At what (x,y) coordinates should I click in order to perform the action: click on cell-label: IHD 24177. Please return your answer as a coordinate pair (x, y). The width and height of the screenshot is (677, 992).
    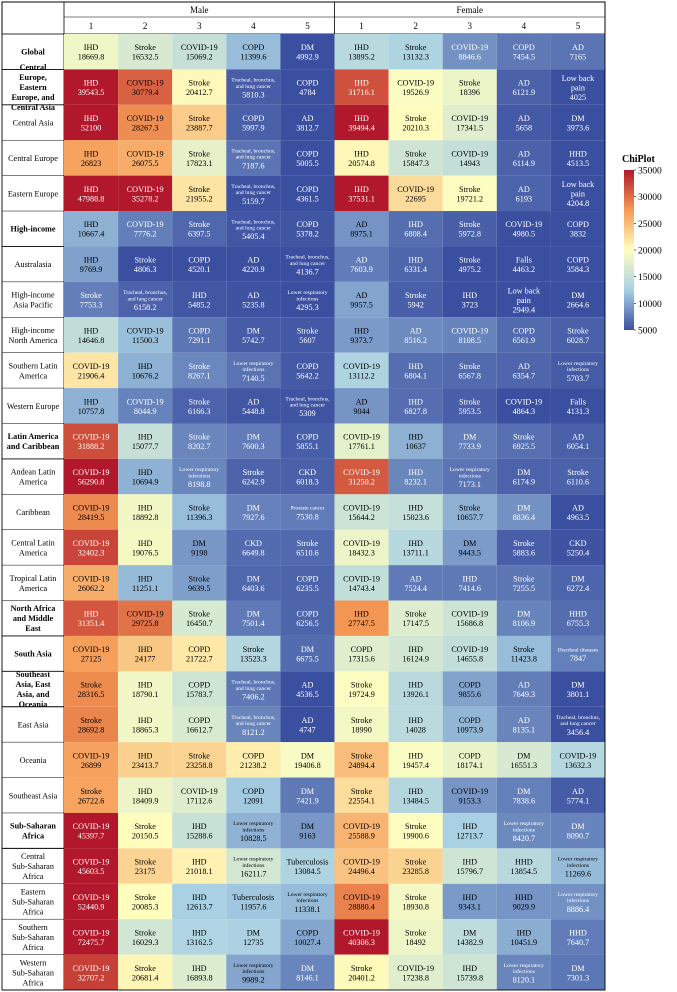
    Looking at the image, I should click on (145, 654).